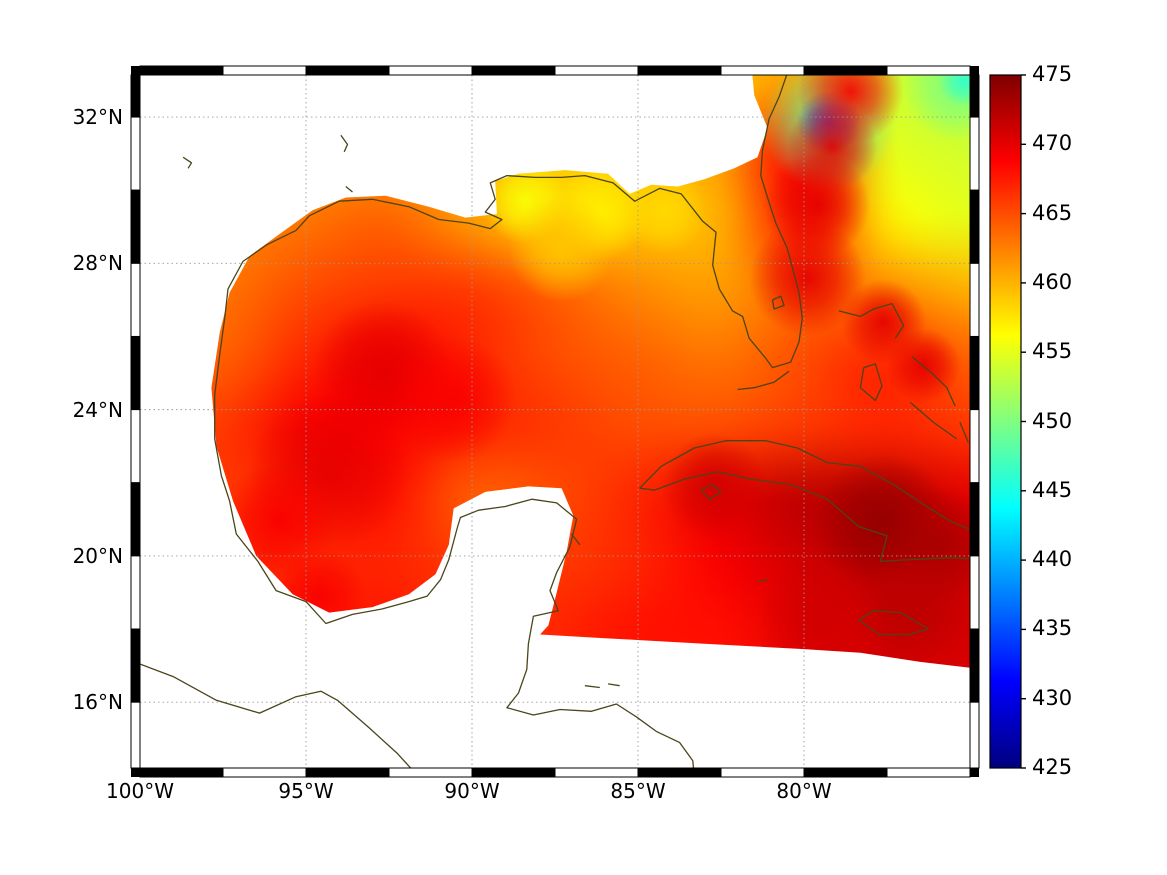  I want to click on colorbar-tick-label: 435, so click(1052, 628).